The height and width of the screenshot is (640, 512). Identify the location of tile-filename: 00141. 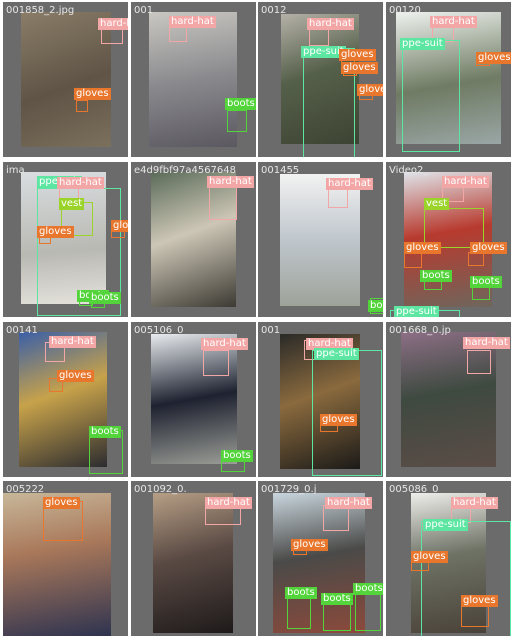
(22, 330).